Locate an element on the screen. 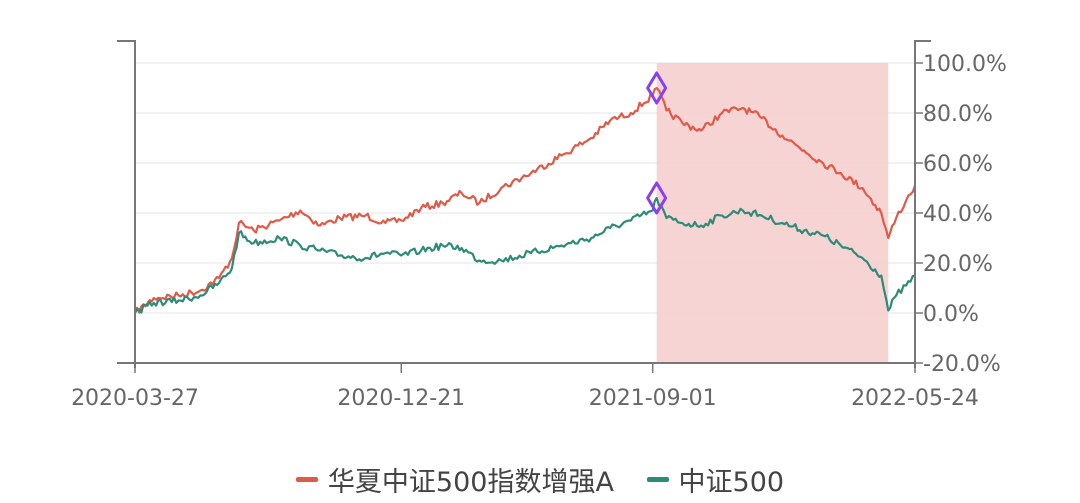 The width and height of the screenshot is (1080, 503). y-tick-label: -20.0% is located at coordinates (962, 364).